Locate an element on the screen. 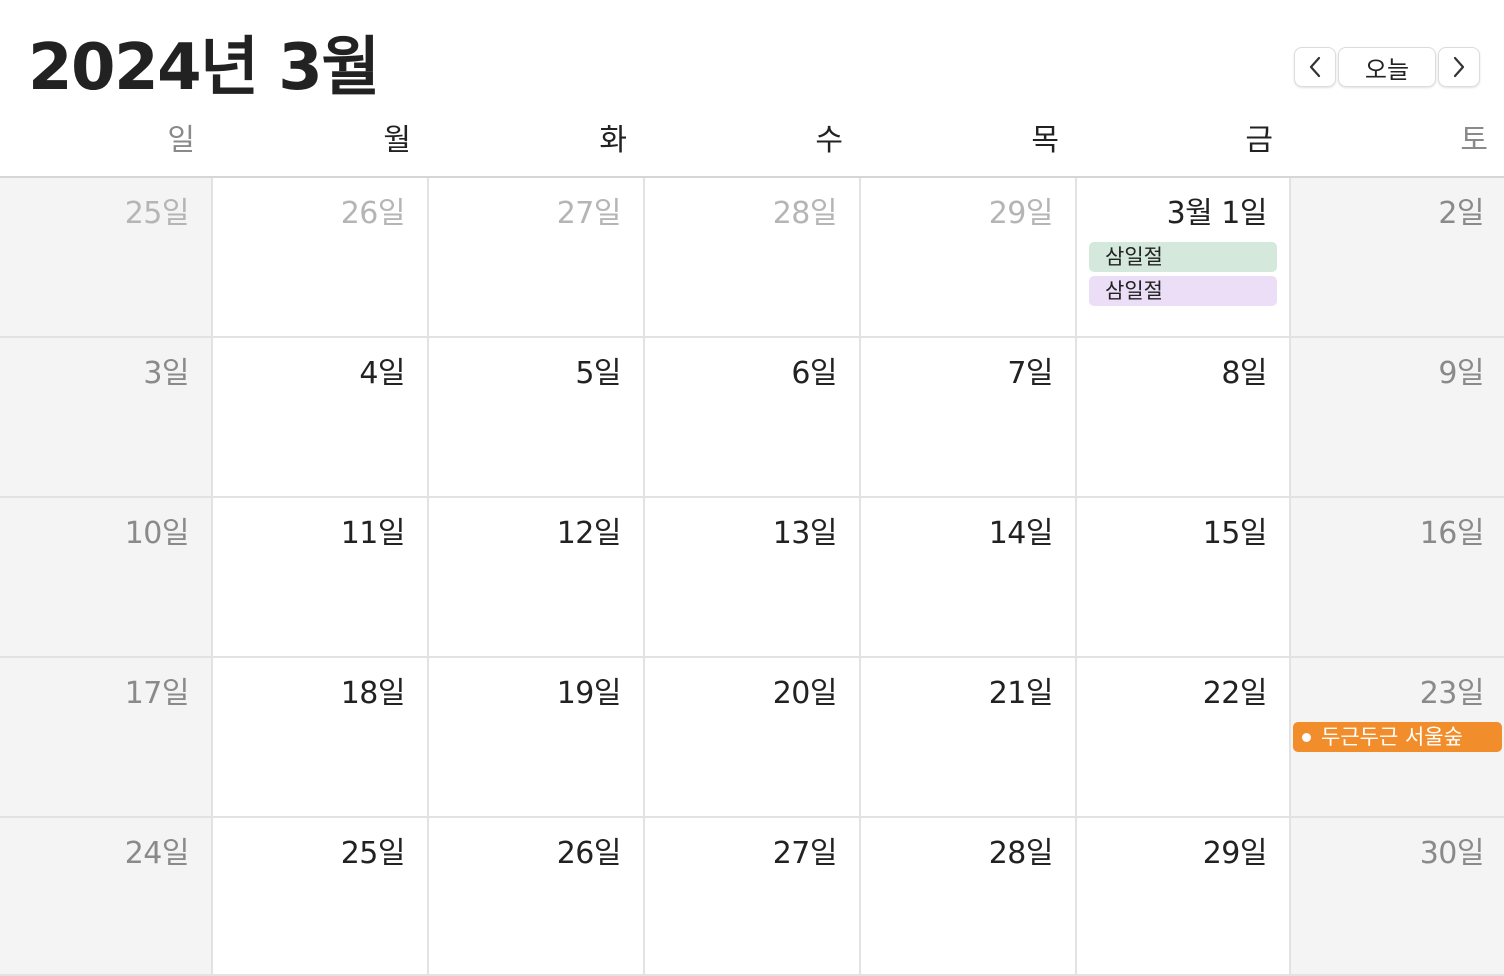 Image resolution: width=1504 pixels, height=976 pixels. next-month-button is located at coordinates (1459, 67).